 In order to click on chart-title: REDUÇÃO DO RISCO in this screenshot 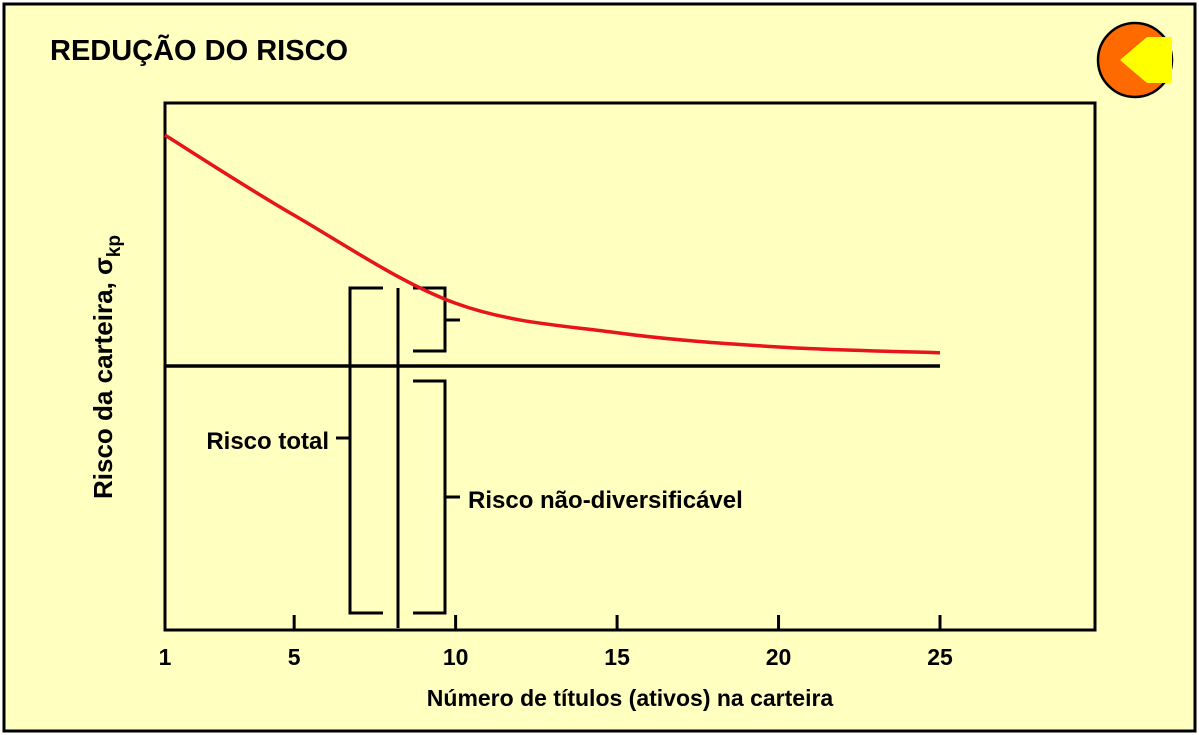, I will do `click(199, 50)`.